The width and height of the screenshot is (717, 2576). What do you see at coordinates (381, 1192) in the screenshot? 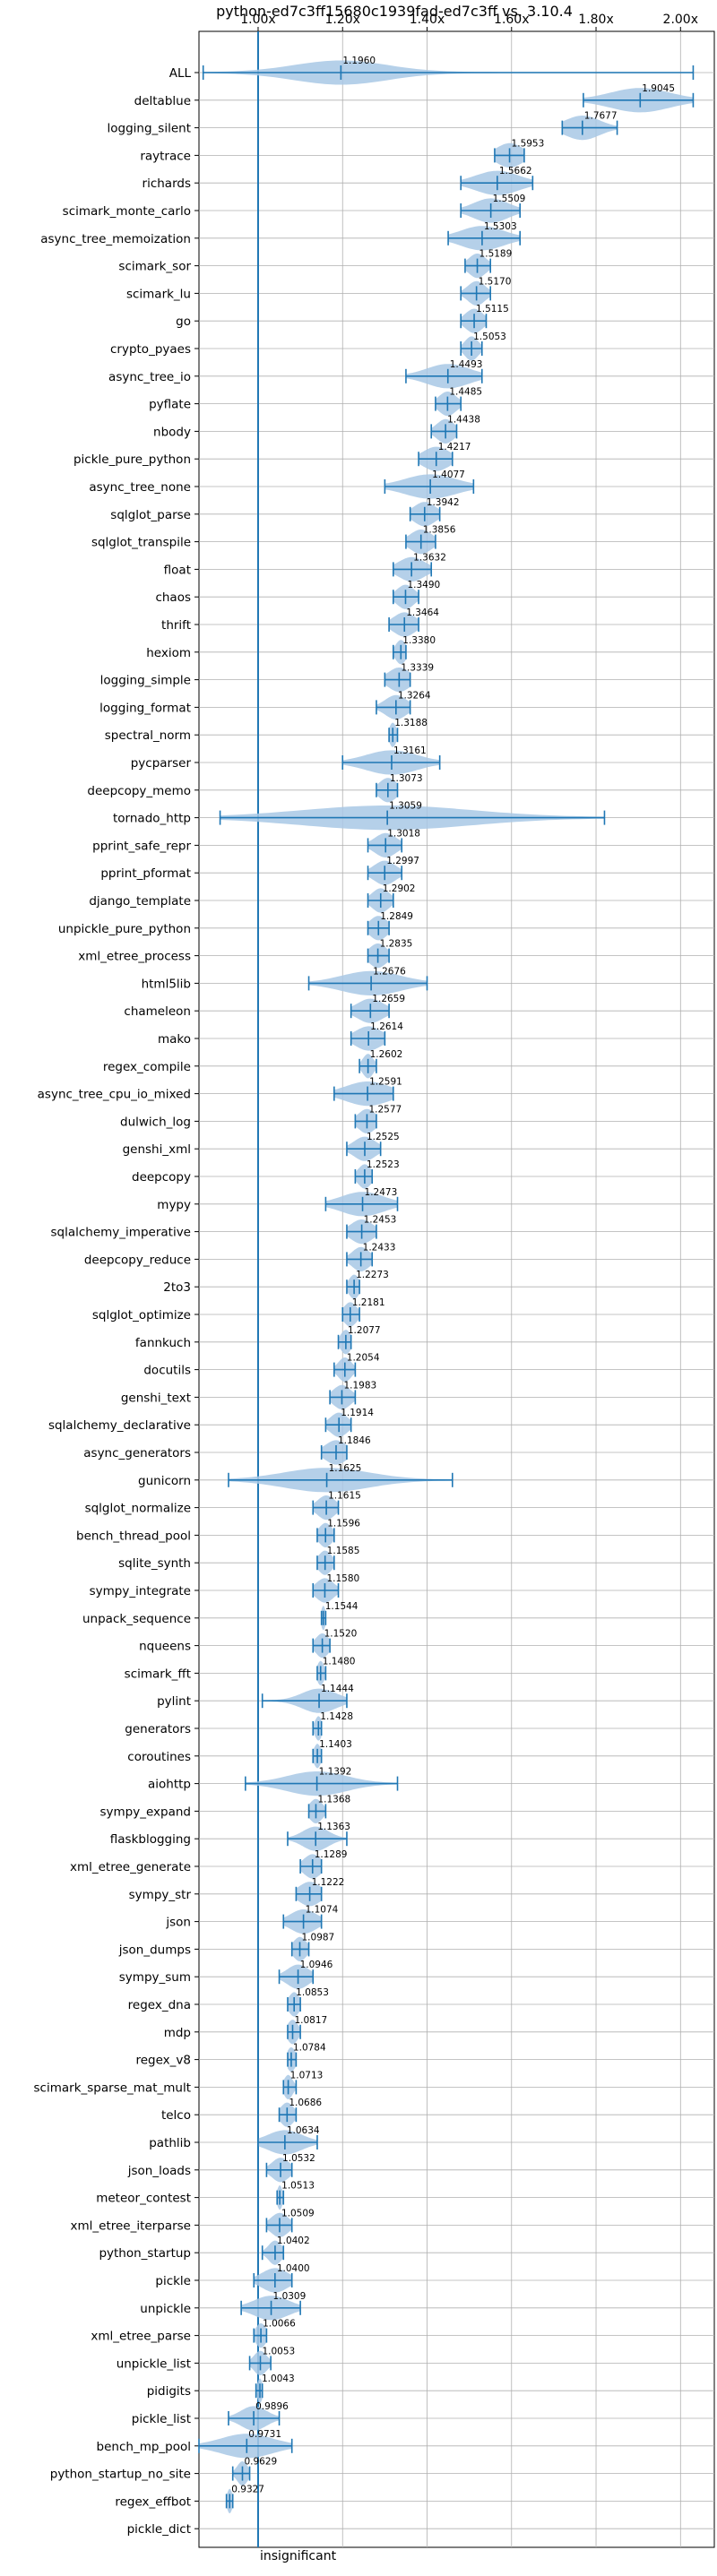
I see `value-label: 1.2473` at bounding box center [381, 1192].